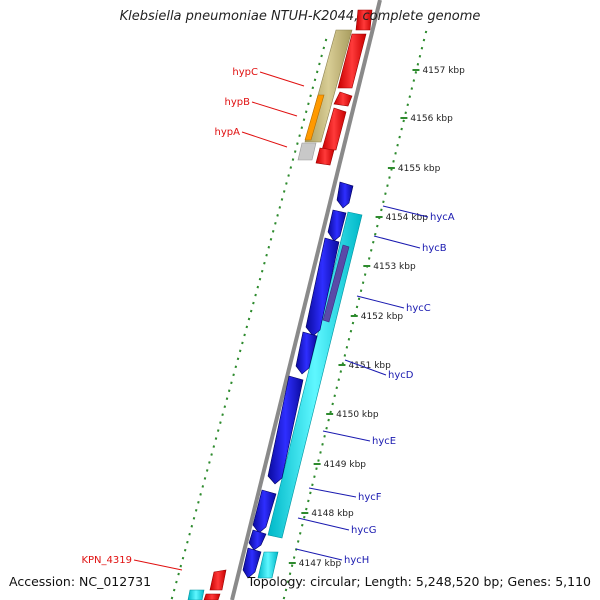 The height and width of the screenshot is (600, 600). What do you see at coordinates (382, 317) in the screenshot?
I see `scale-tick-label: 4152 kbp` at bounding box center [382, 317].